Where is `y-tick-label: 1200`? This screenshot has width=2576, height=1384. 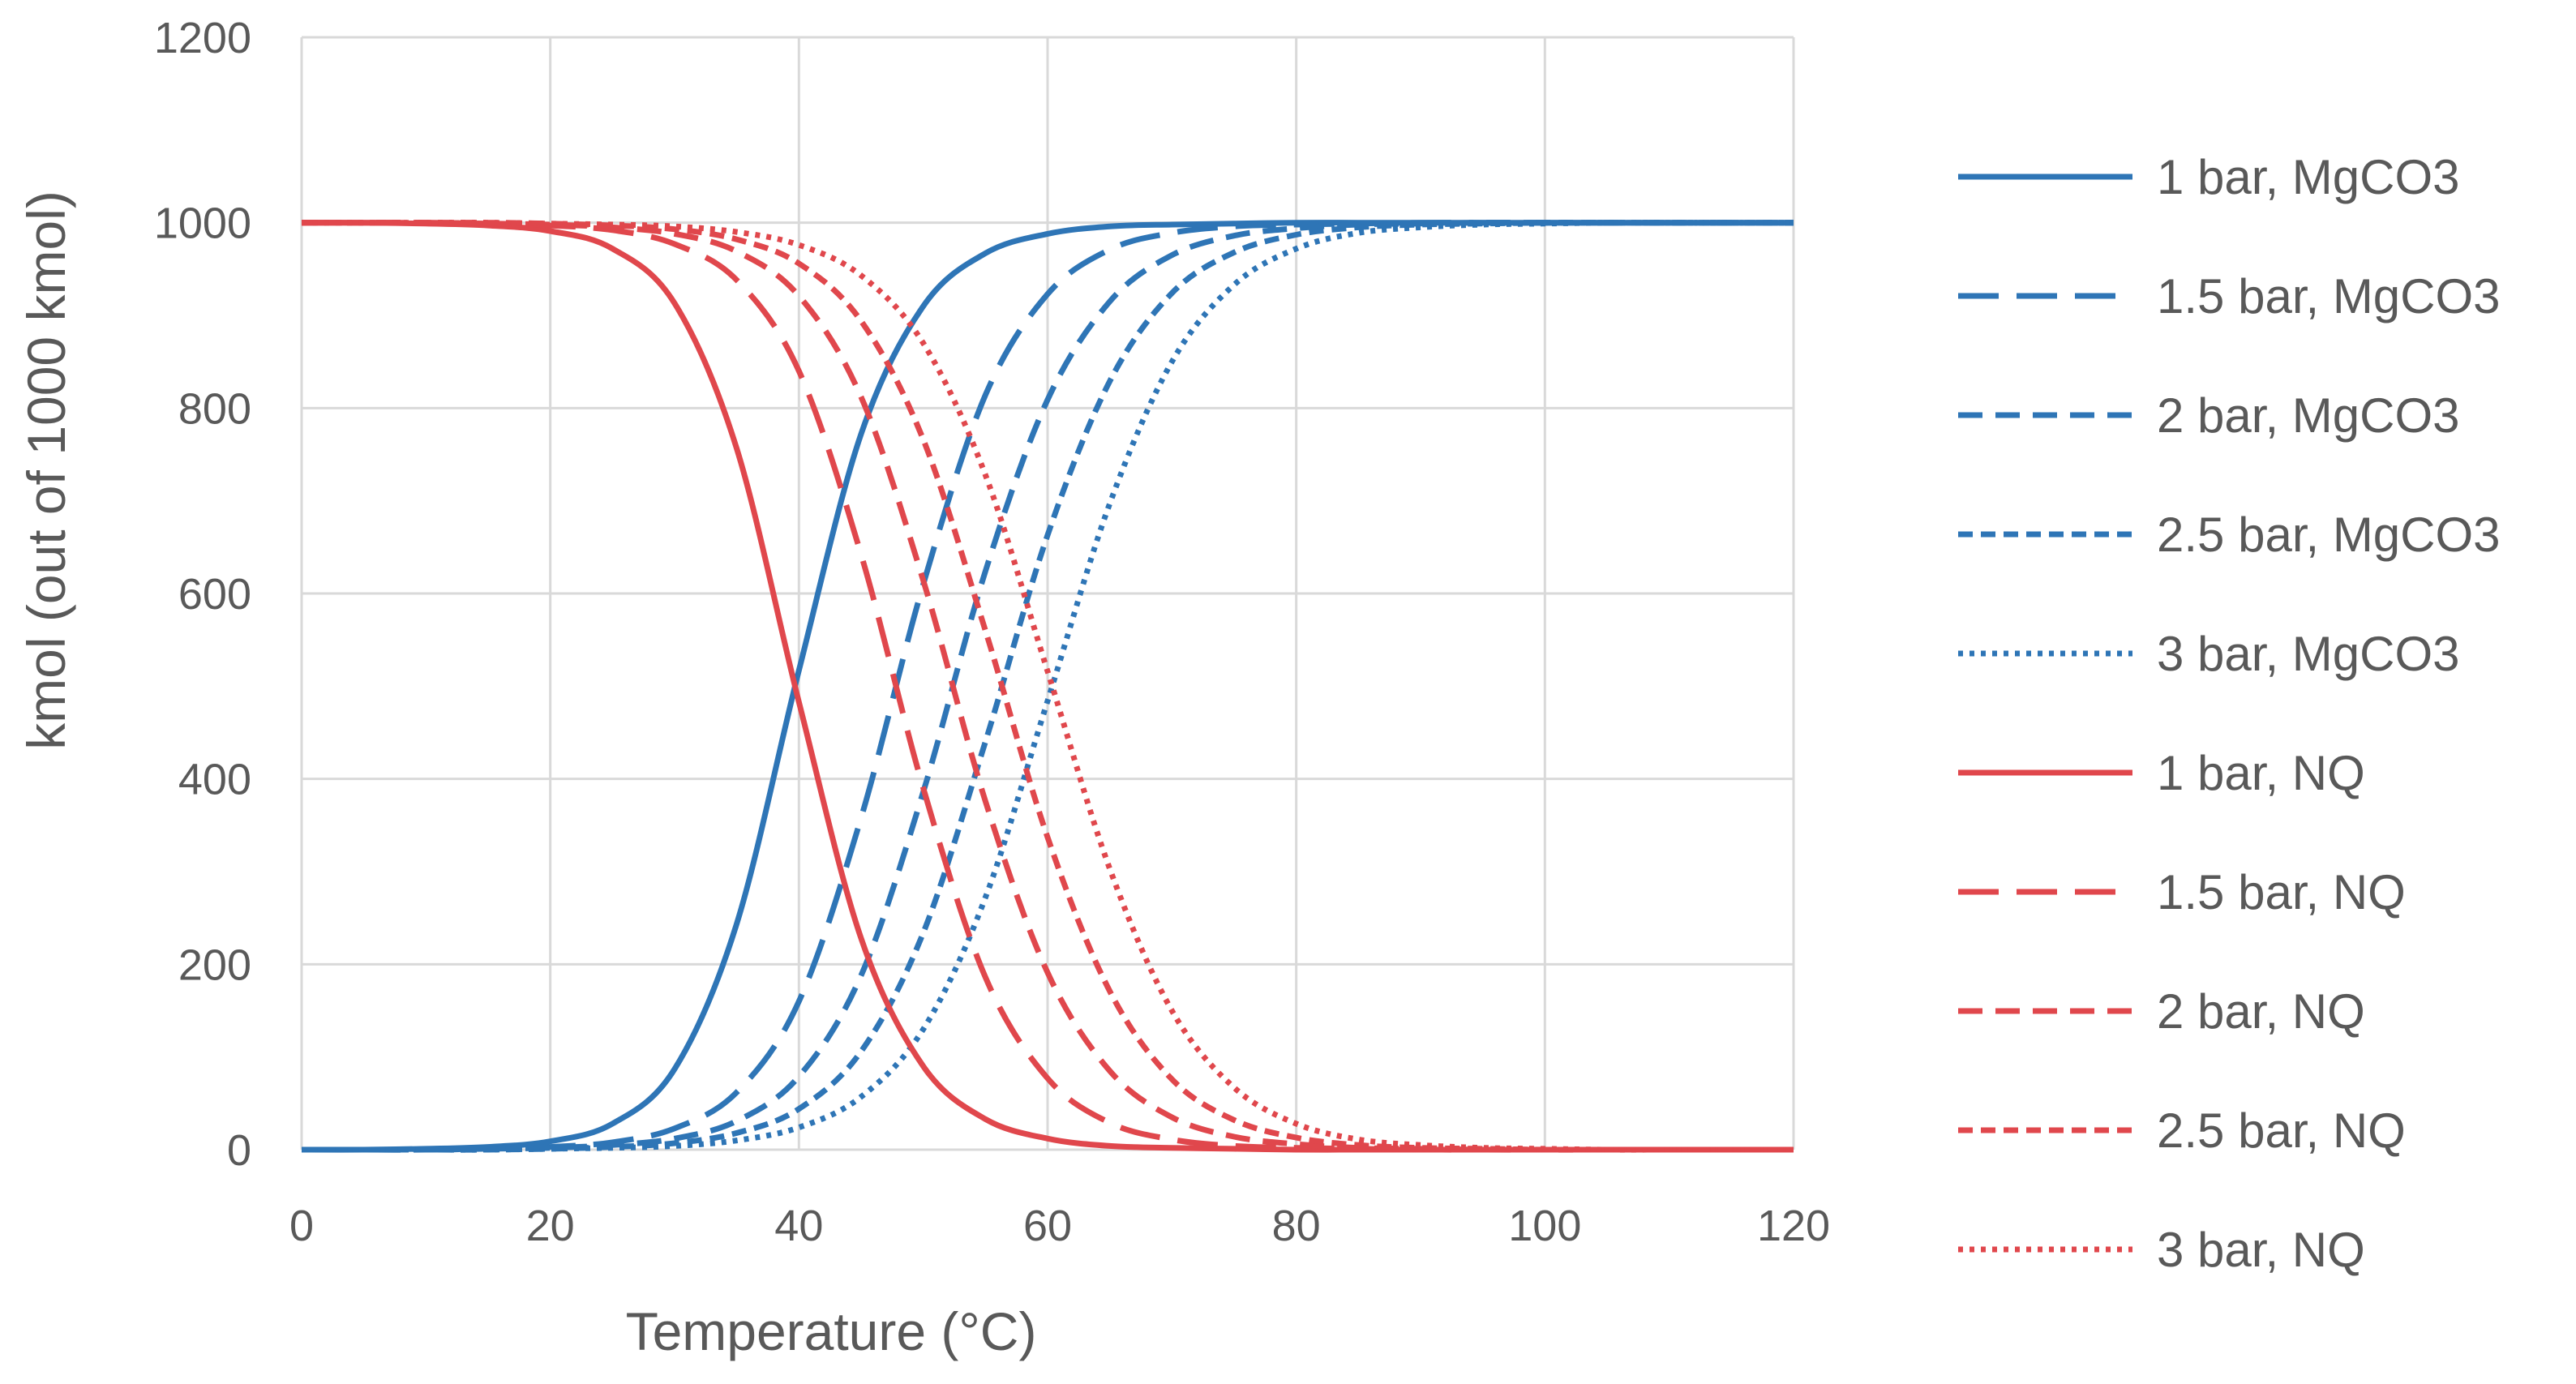 y-tick-label: 1200 is located at coordinates (202, 38).